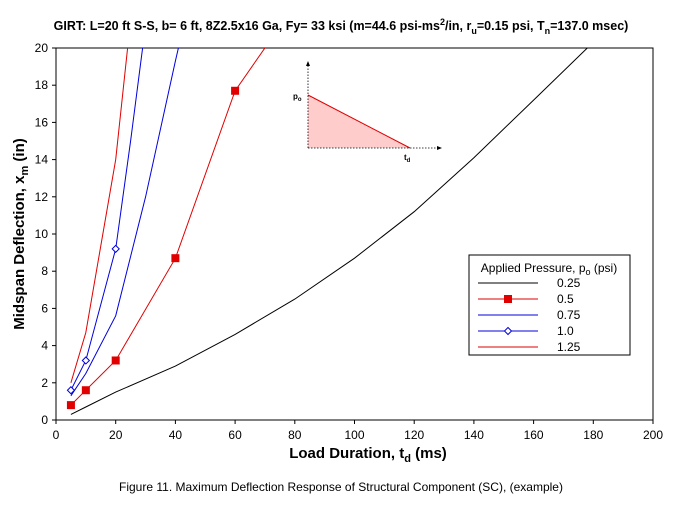 The image size is (682, 505). I want to click on y-tick-label: 0, so click(44, 420).